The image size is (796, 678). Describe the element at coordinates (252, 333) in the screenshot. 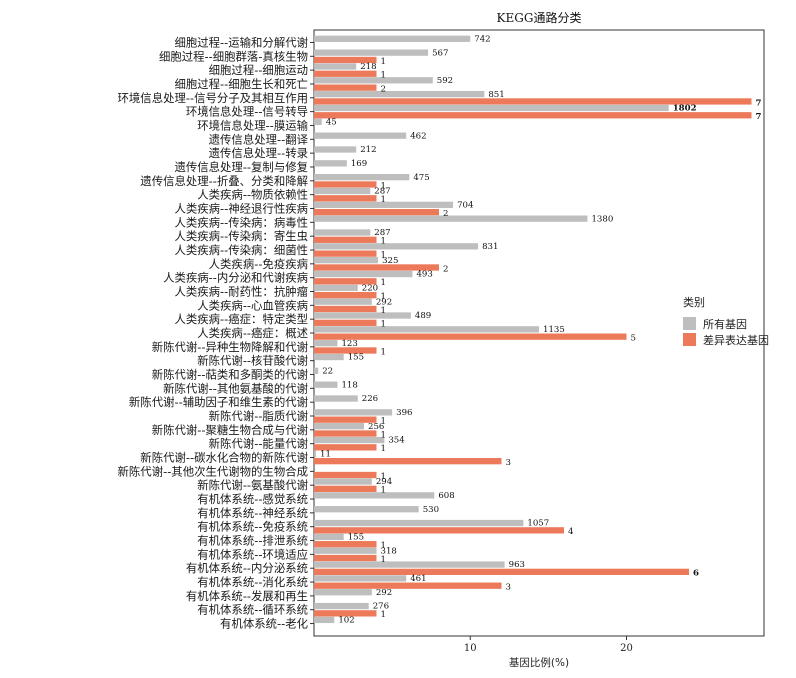

I see `category-label: 人类疾病--癌症：概述` at that location.